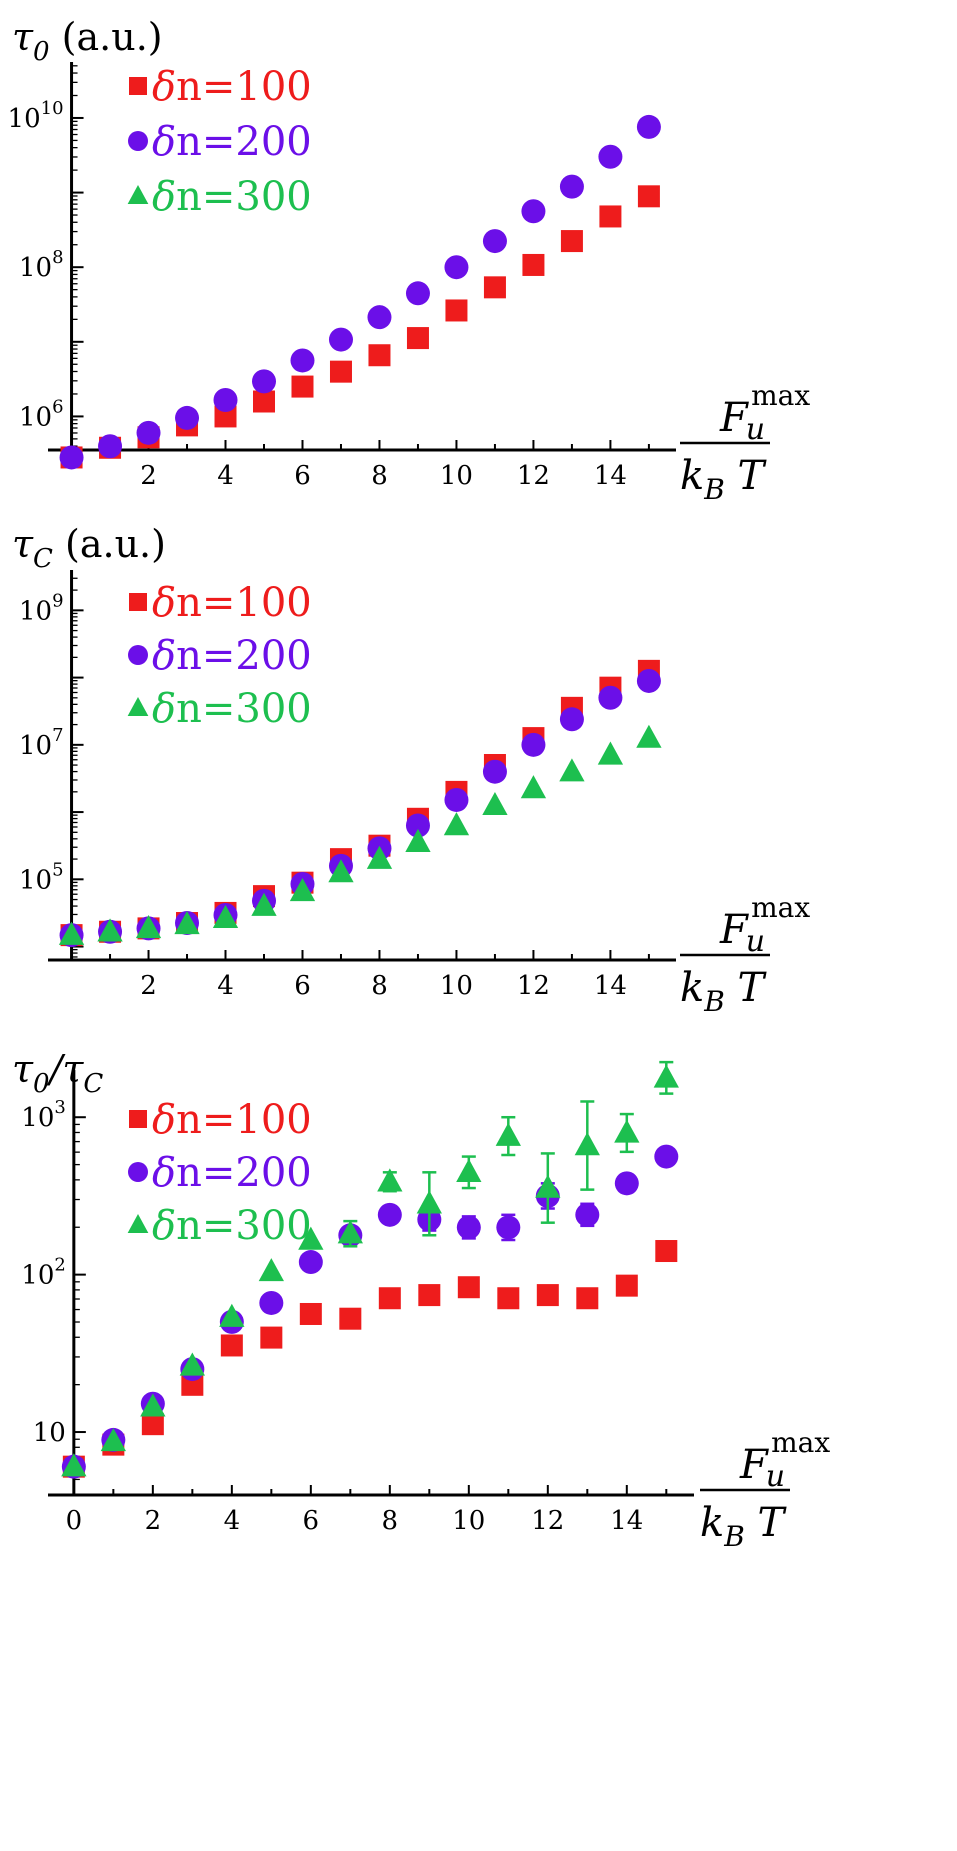 This screenshot has height=1851, width=957. I want to click on y-tick-exponent: 8, so click(57, 257).